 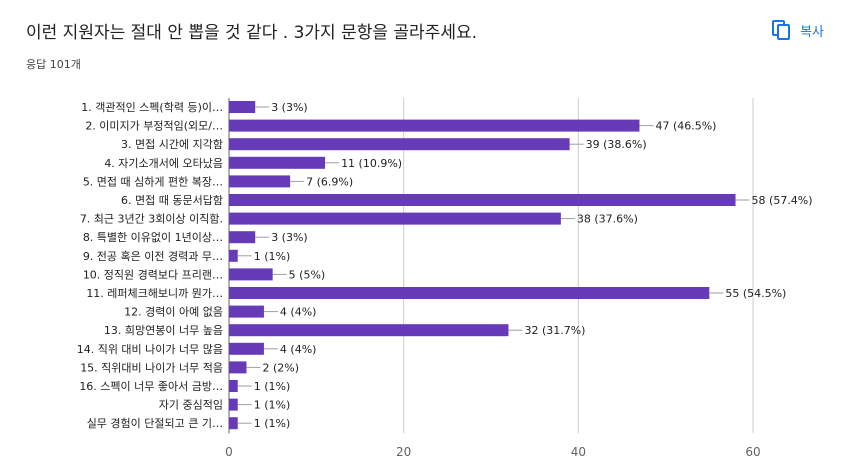 What do you see at coordinates (173, 312) in the screenshot?
I see `category-label: 12. 경력이 아예 없음` at bounding box center [173, 312].